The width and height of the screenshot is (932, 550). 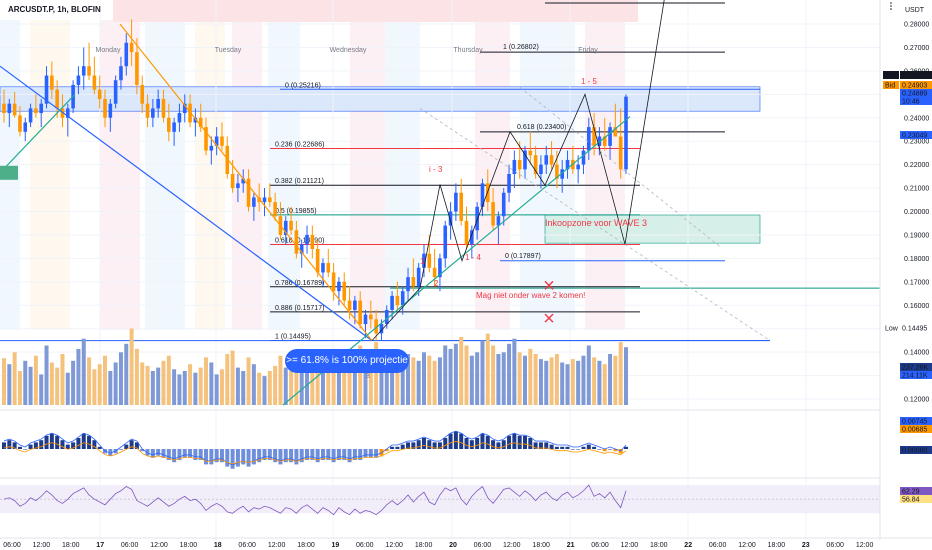 I want to click on menu-dots-icon, so click(x=891, y=6).